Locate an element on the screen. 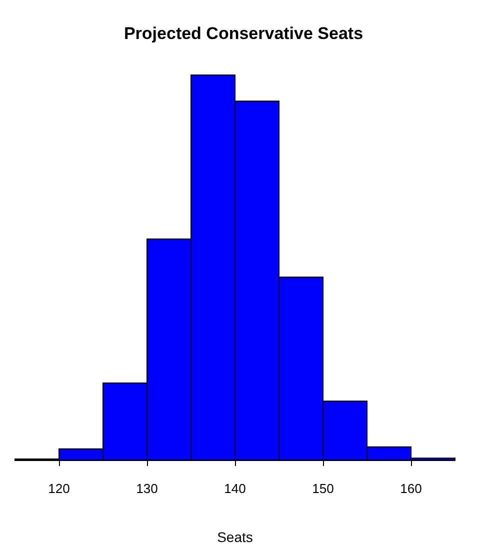 The image size is (479, 560). x-tick-label: 130 is located at coordinates (147, 488).